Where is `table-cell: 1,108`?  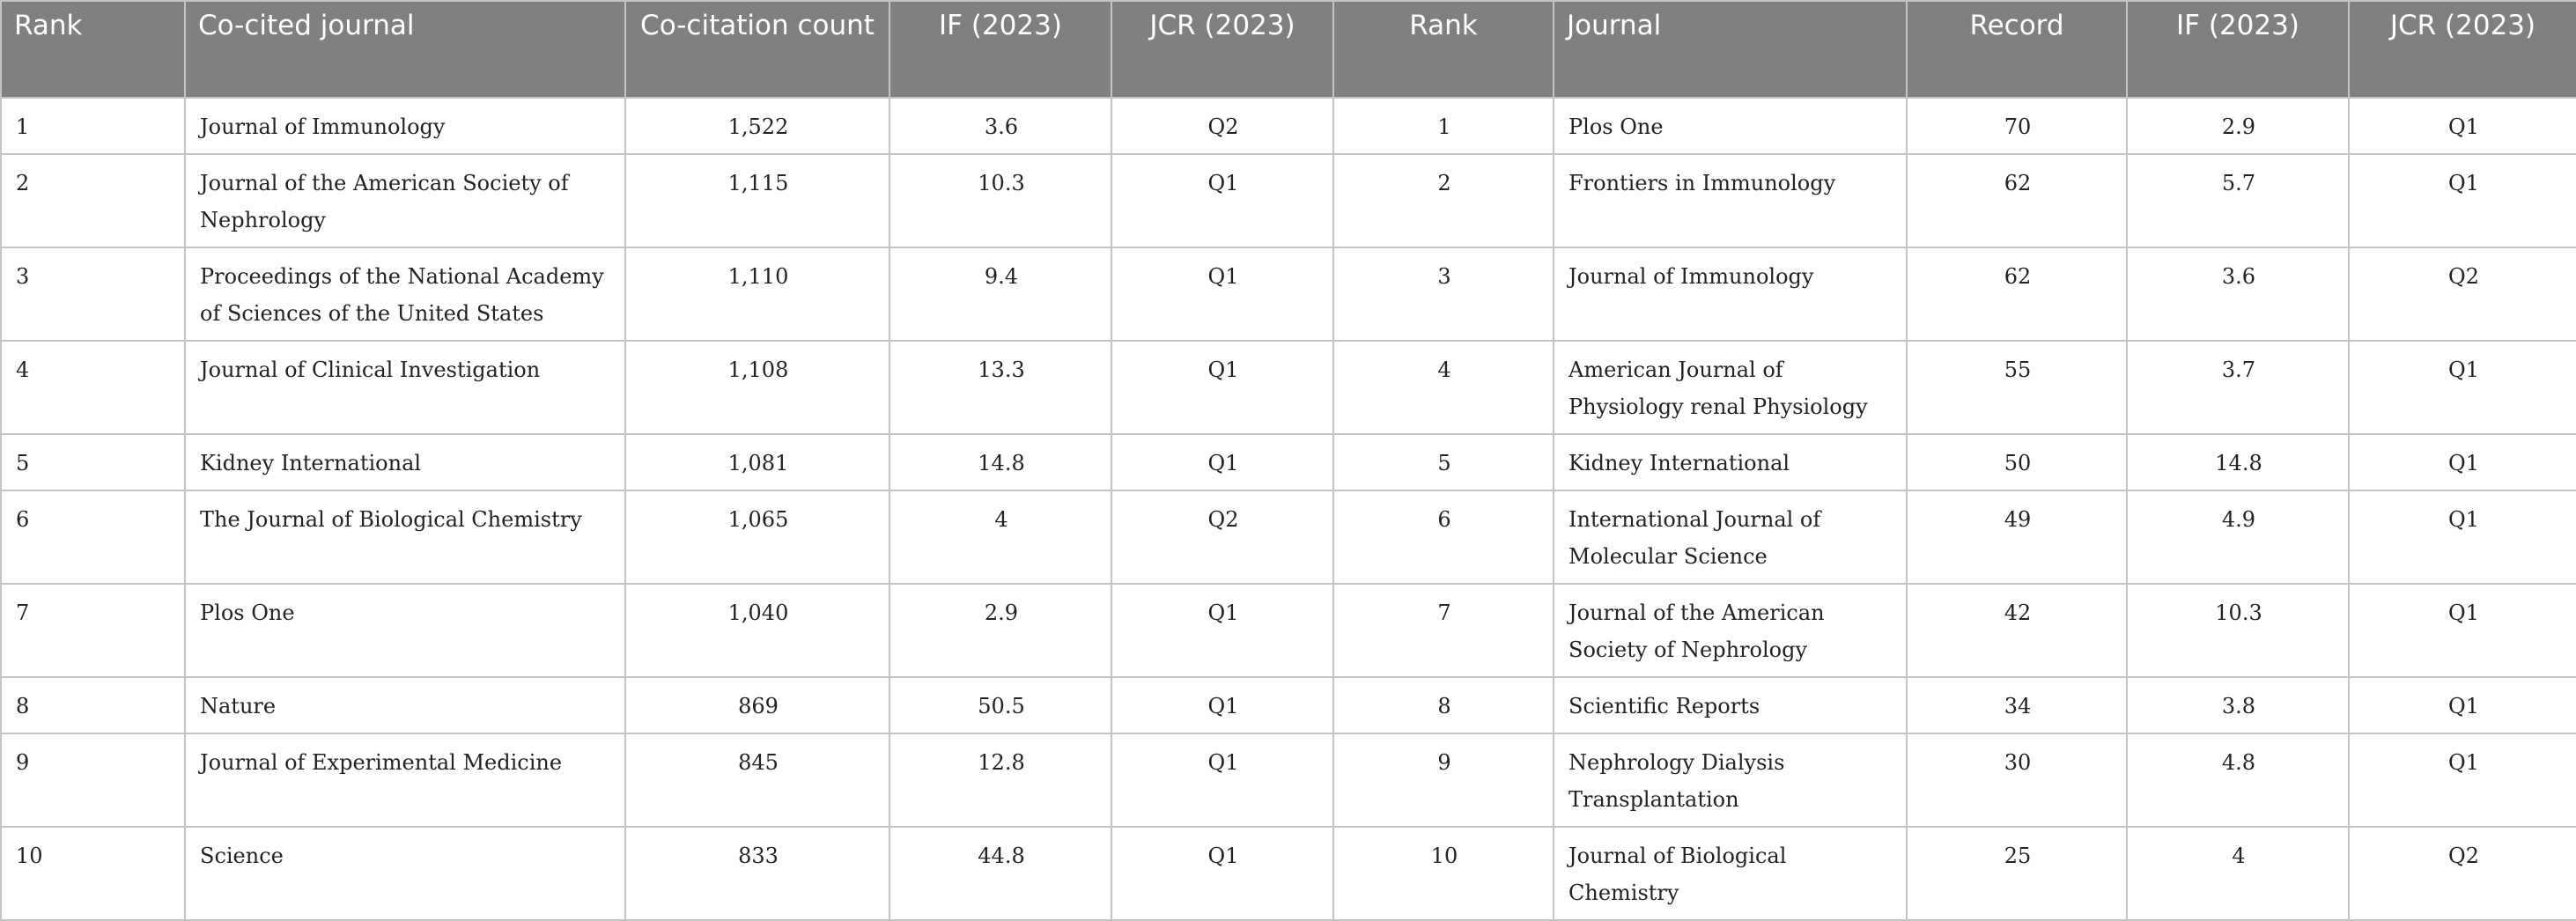
table-cell: 1,108 is located at coordinates (757, 387).